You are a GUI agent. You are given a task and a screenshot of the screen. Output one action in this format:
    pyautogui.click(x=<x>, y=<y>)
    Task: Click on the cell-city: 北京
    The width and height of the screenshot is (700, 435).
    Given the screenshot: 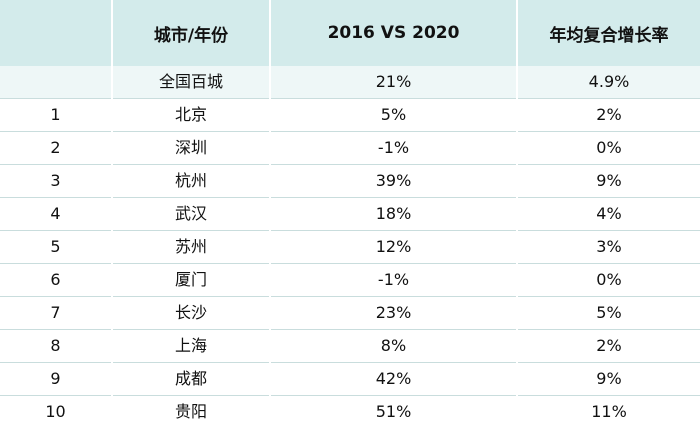 What is the action you would take?
    pyautogui.click(x=191, y=115)
    